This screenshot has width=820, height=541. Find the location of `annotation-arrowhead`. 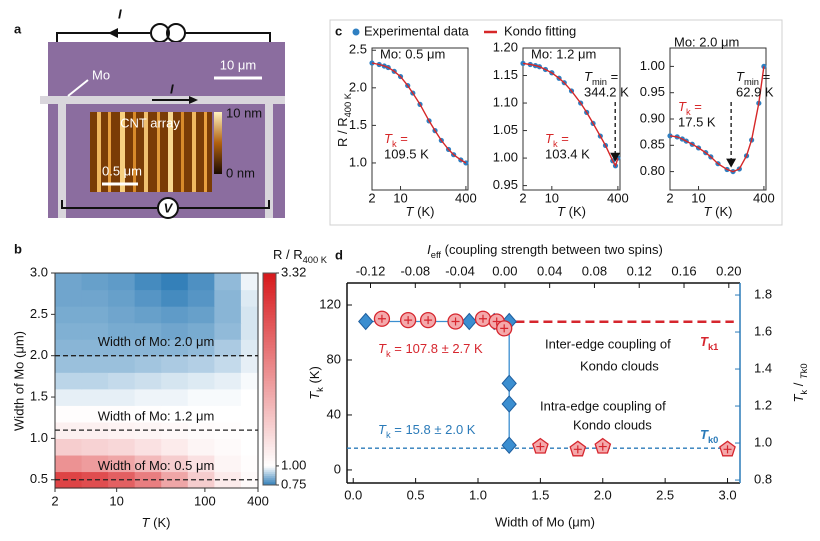

annotation-arrowhead is located at coordinates (615, 157).